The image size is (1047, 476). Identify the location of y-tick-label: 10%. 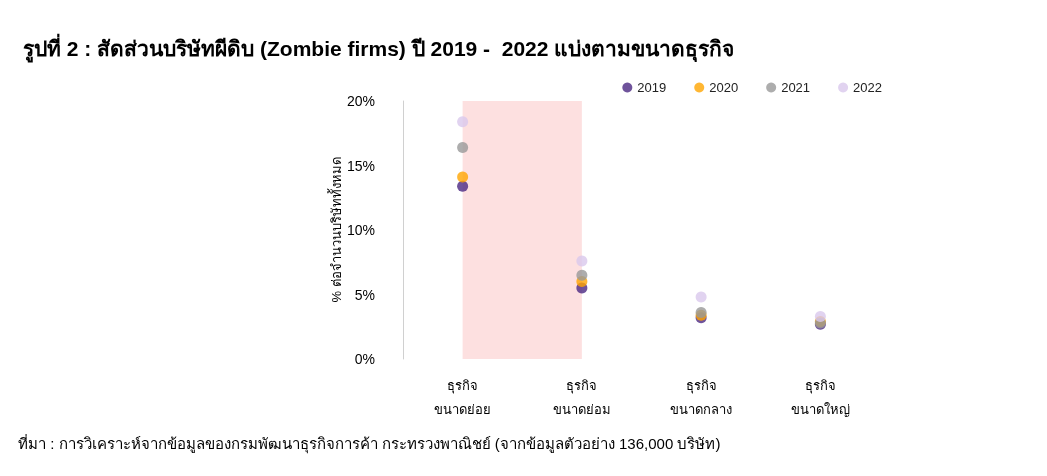
(360, 230).